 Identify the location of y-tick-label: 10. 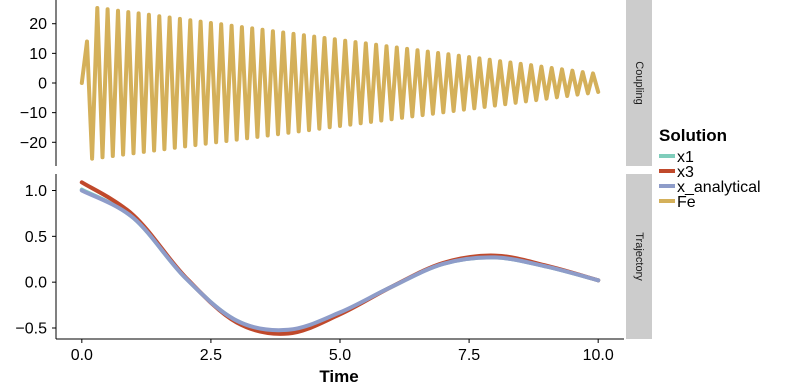
(38, 54).